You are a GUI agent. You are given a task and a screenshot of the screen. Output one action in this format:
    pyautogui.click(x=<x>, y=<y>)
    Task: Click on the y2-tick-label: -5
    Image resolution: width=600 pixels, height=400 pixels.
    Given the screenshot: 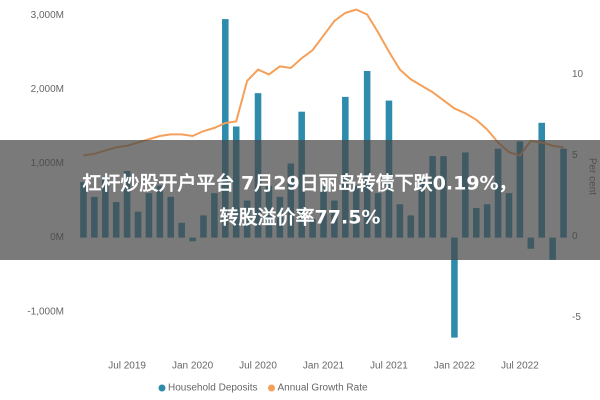 What is the action you would take?
    pyautogui.click(x=576, y=317)
    